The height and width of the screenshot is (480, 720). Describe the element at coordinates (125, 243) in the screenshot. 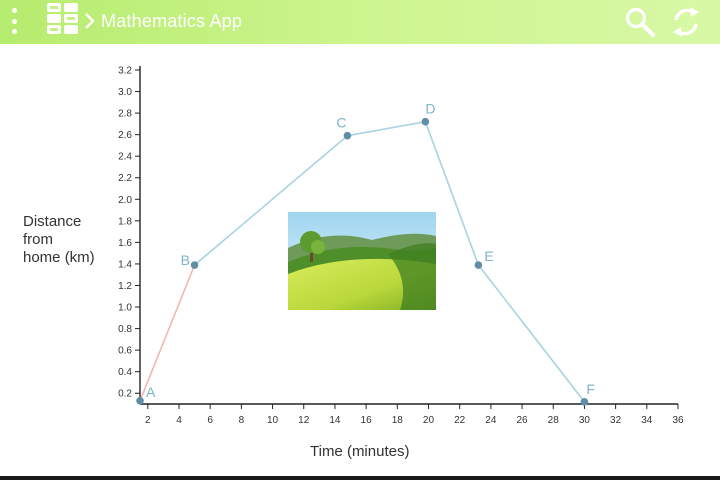

I see `y-tick-label: 1.6` at that location.